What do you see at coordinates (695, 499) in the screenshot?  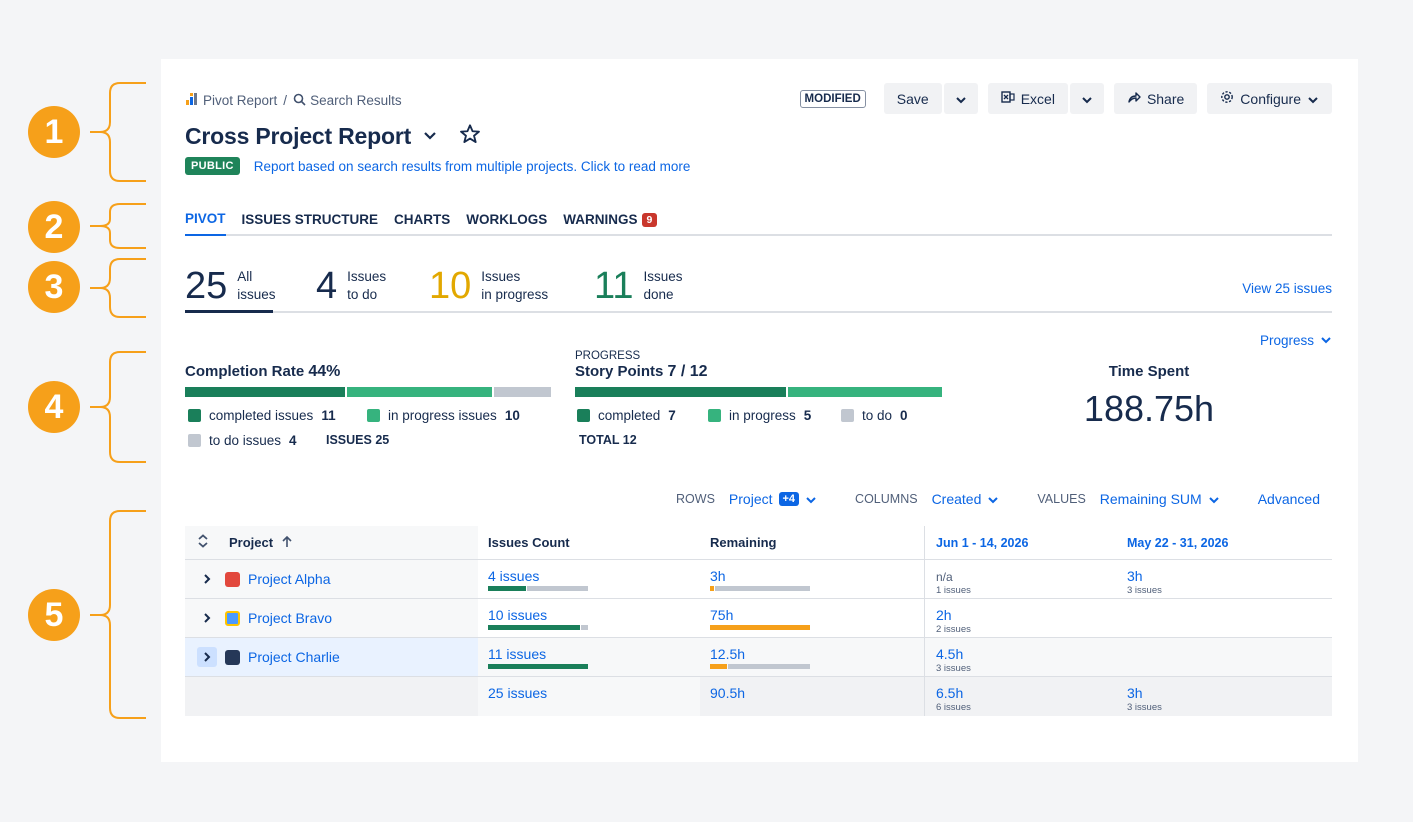 I see `rows-label: ROWS` at bounding box center [695, 499].